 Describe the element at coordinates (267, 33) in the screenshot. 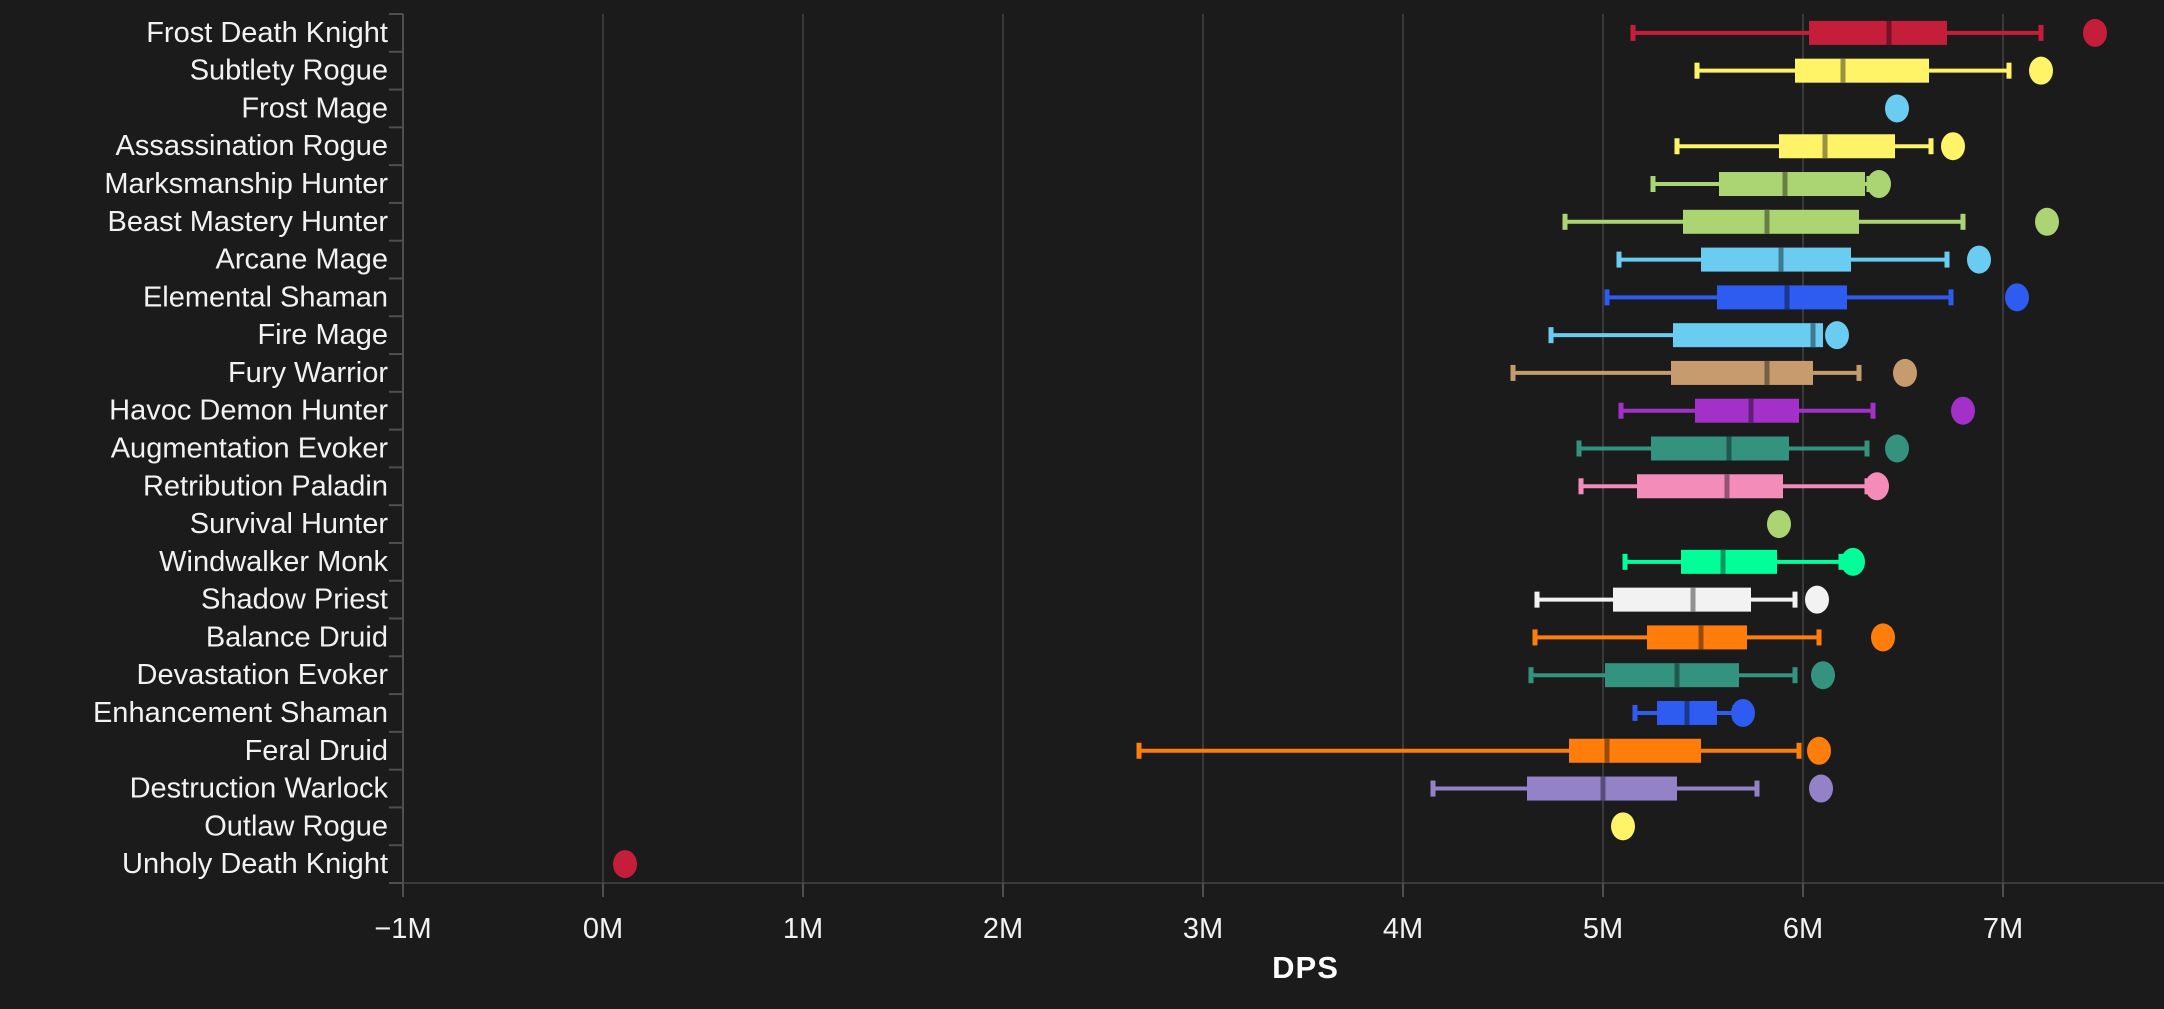

I see `category-label-frost-death-knight: Frost Death Knight` at that location.